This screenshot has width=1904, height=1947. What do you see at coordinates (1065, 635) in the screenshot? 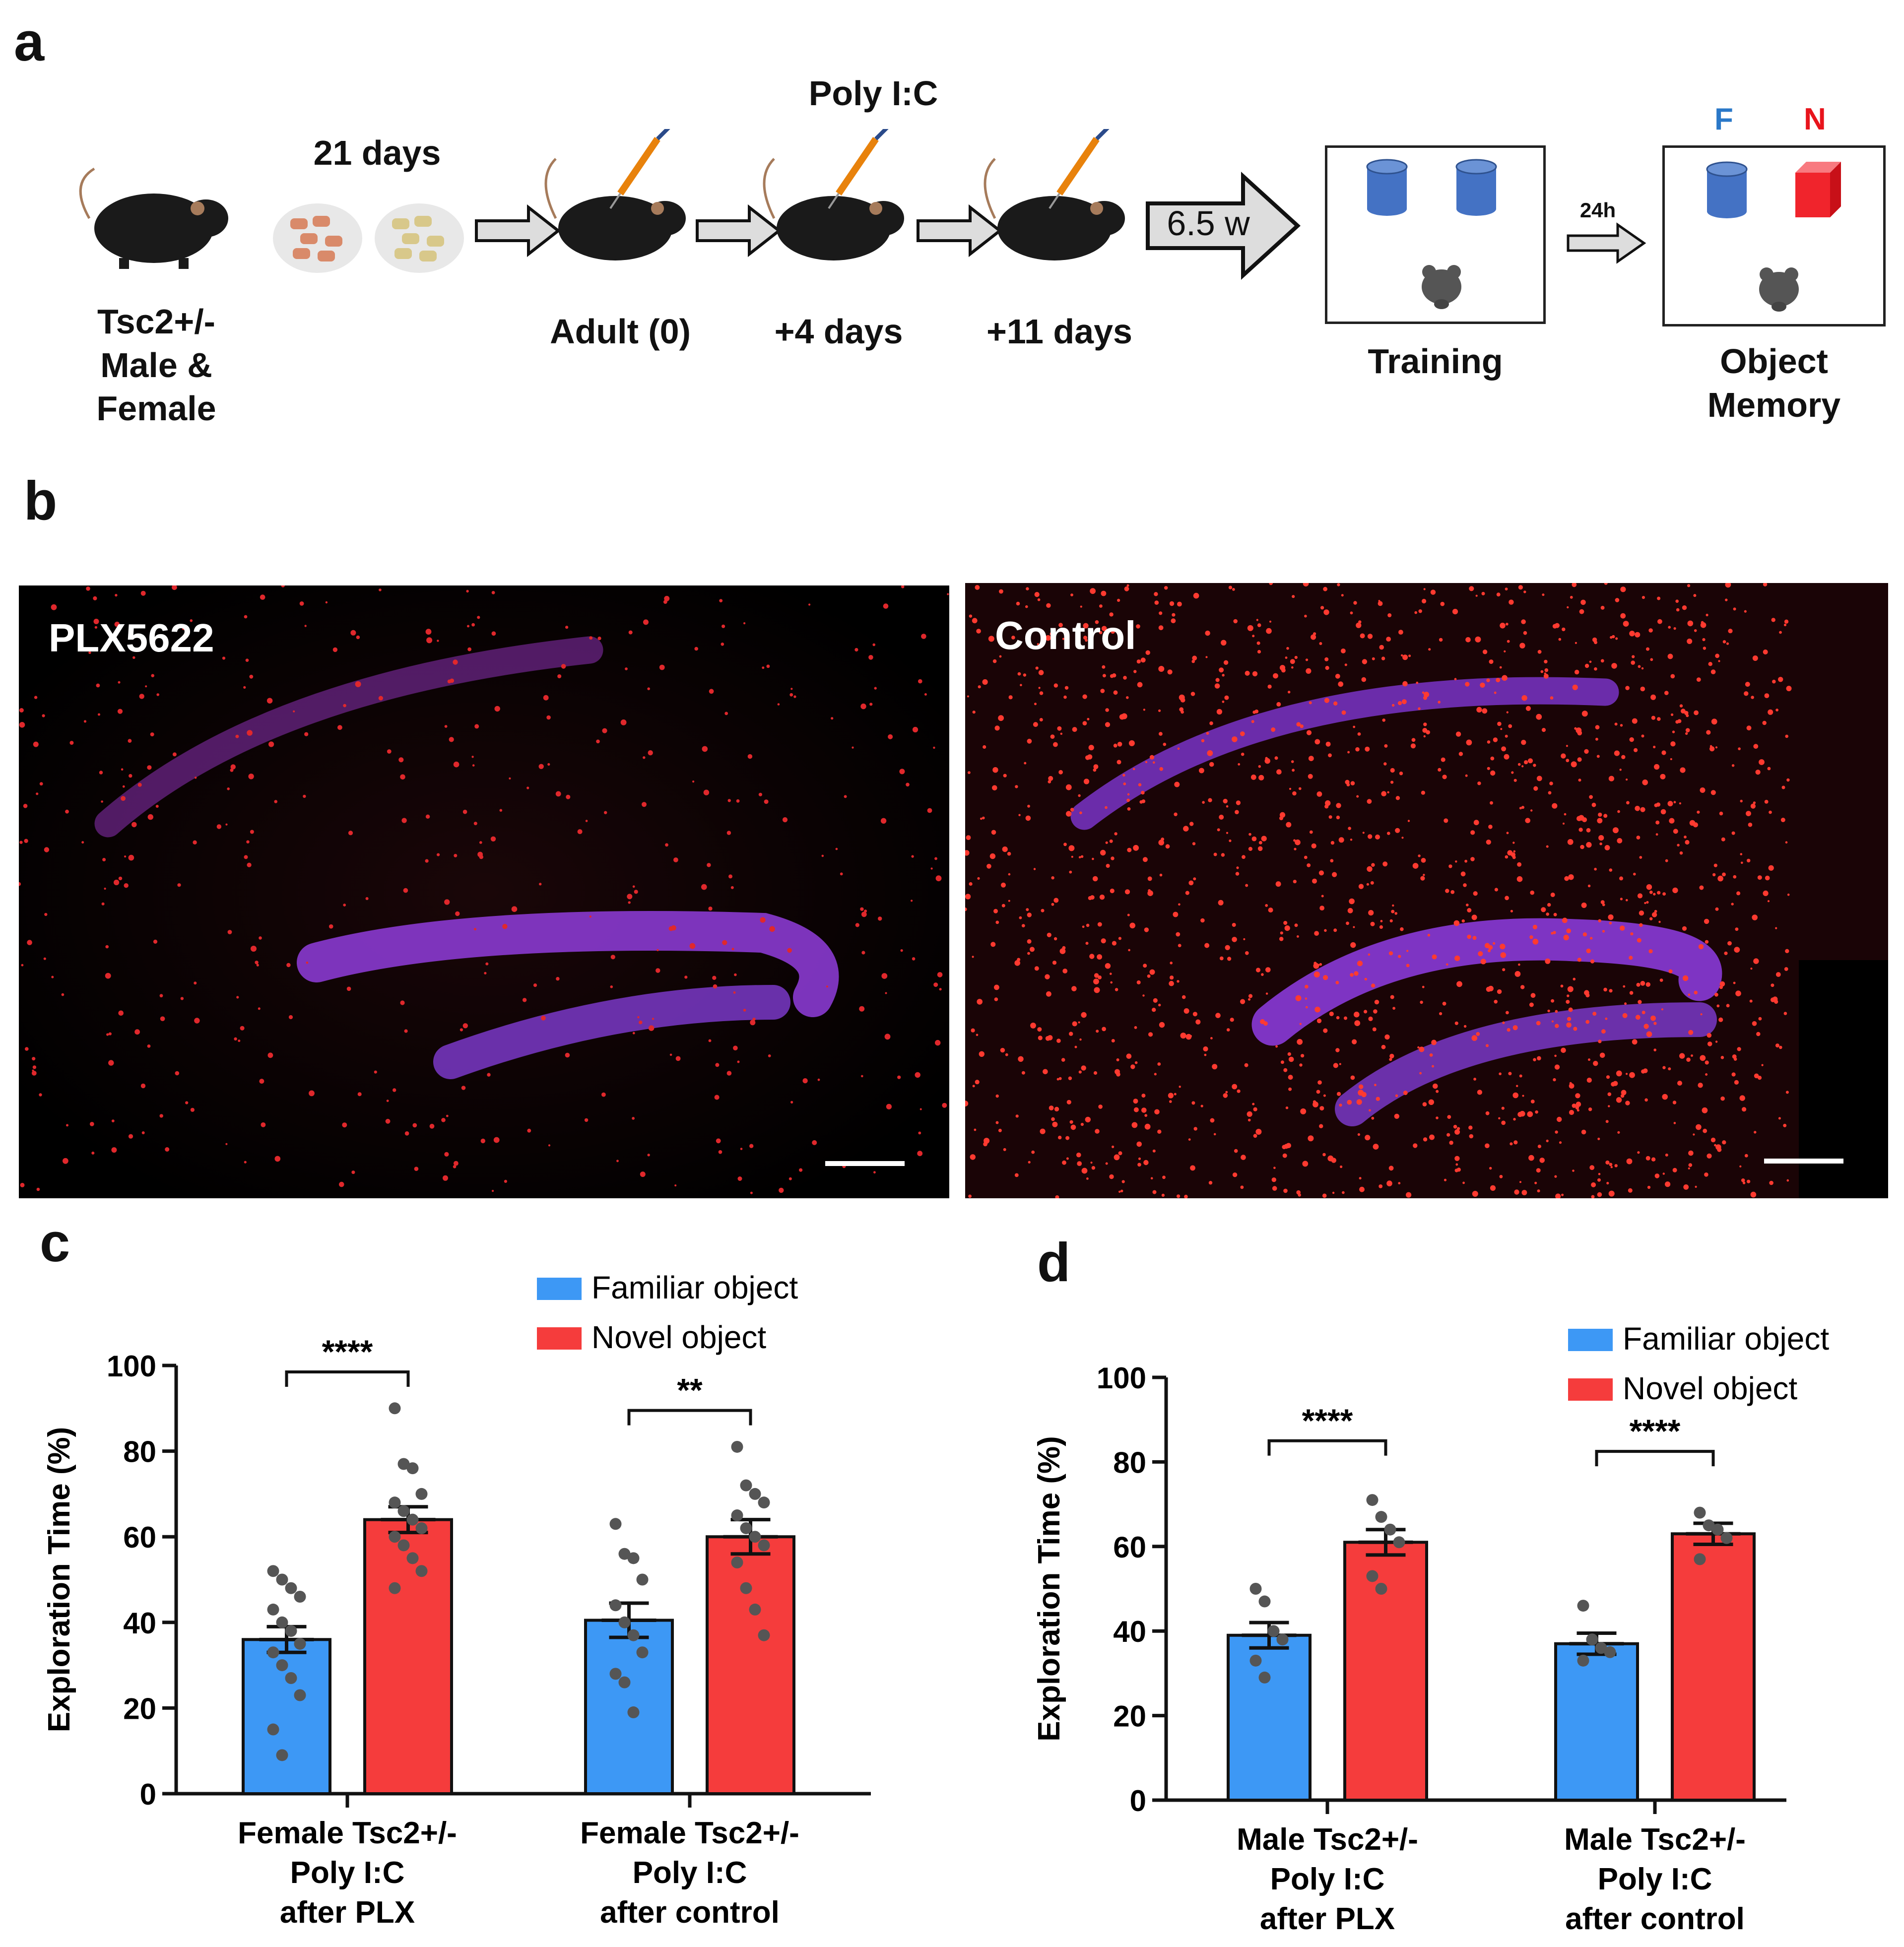
I see `control-title: Control` at bounding box center [1065, 635].